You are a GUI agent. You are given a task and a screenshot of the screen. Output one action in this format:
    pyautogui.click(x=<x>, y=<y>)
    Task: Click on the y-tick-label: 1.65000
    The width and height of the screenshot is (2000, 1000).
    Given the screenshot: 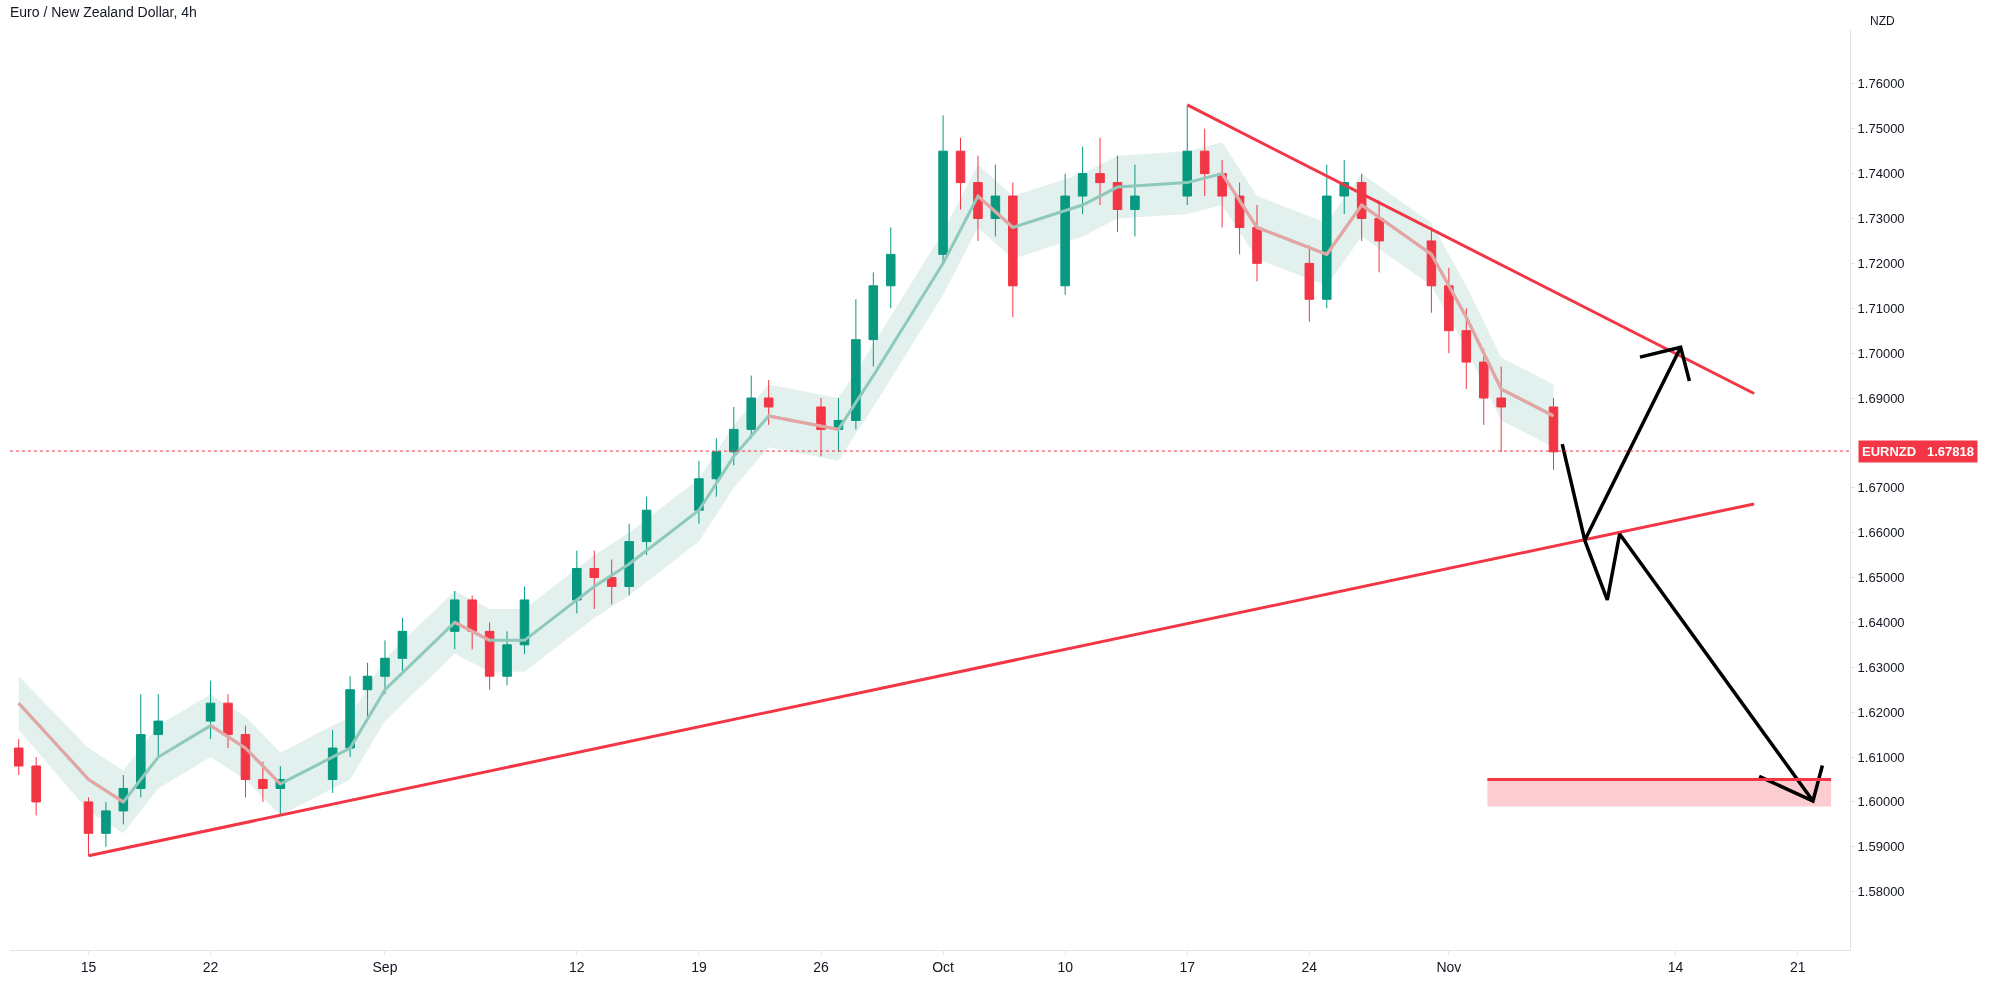 What is the action you would take?
    pyautogui.click(x=1881, y=578)
    